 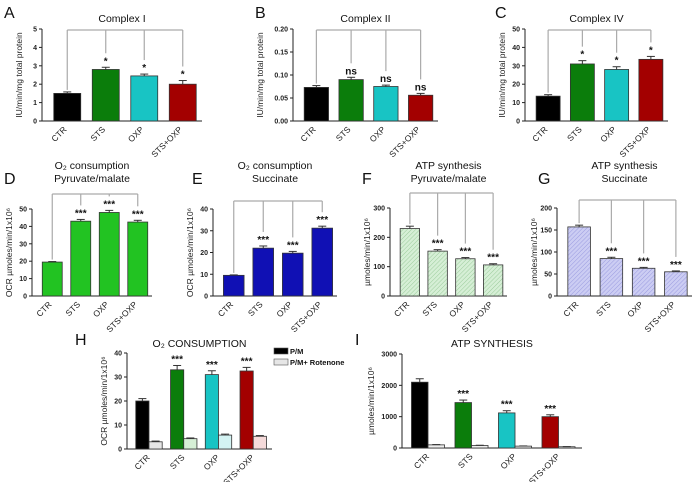 I want to click on y-axis-label: µmoles/min/1x10⁶, so click(x=367, y=252).